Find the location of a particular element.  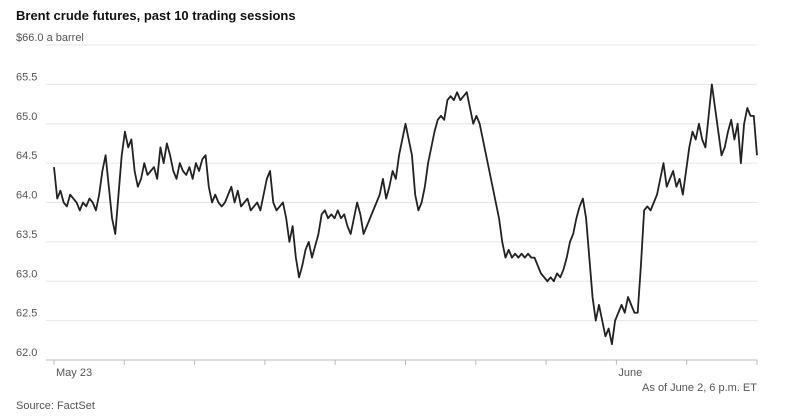

y-tick-label: 62.0 is located at coordinates (26, 353).